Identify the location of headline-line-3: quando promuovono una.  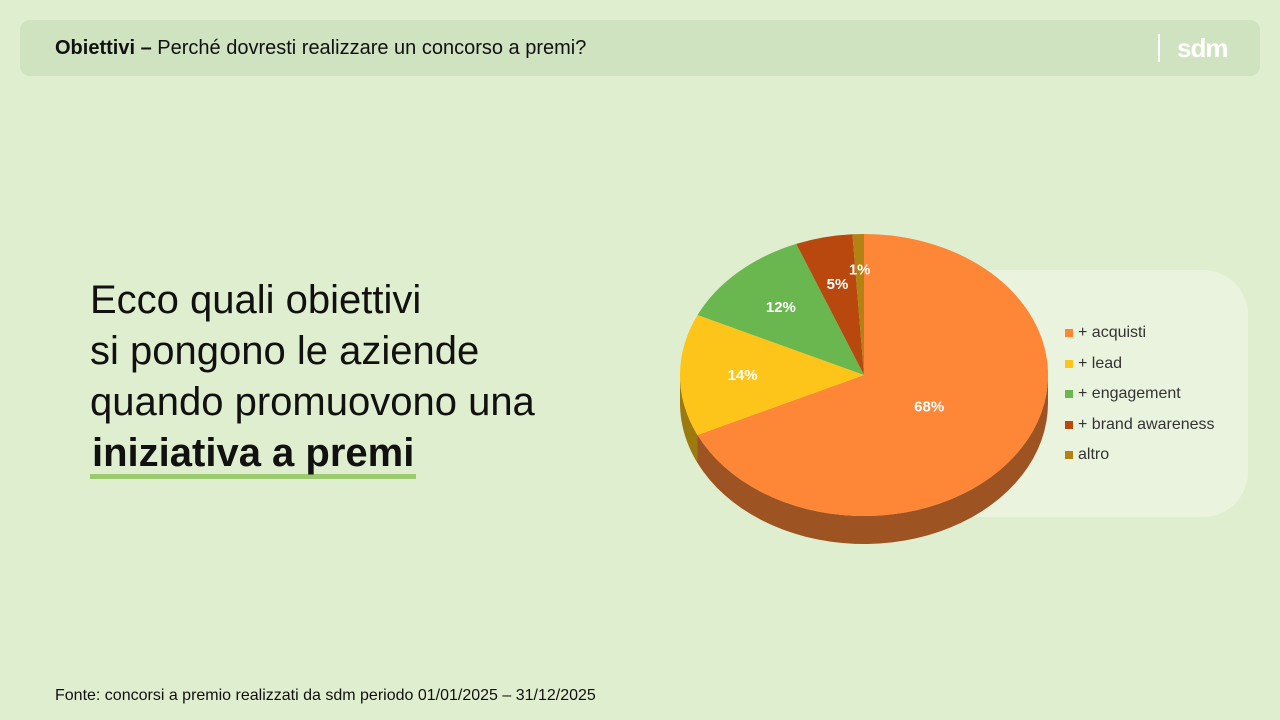
(312, 402).